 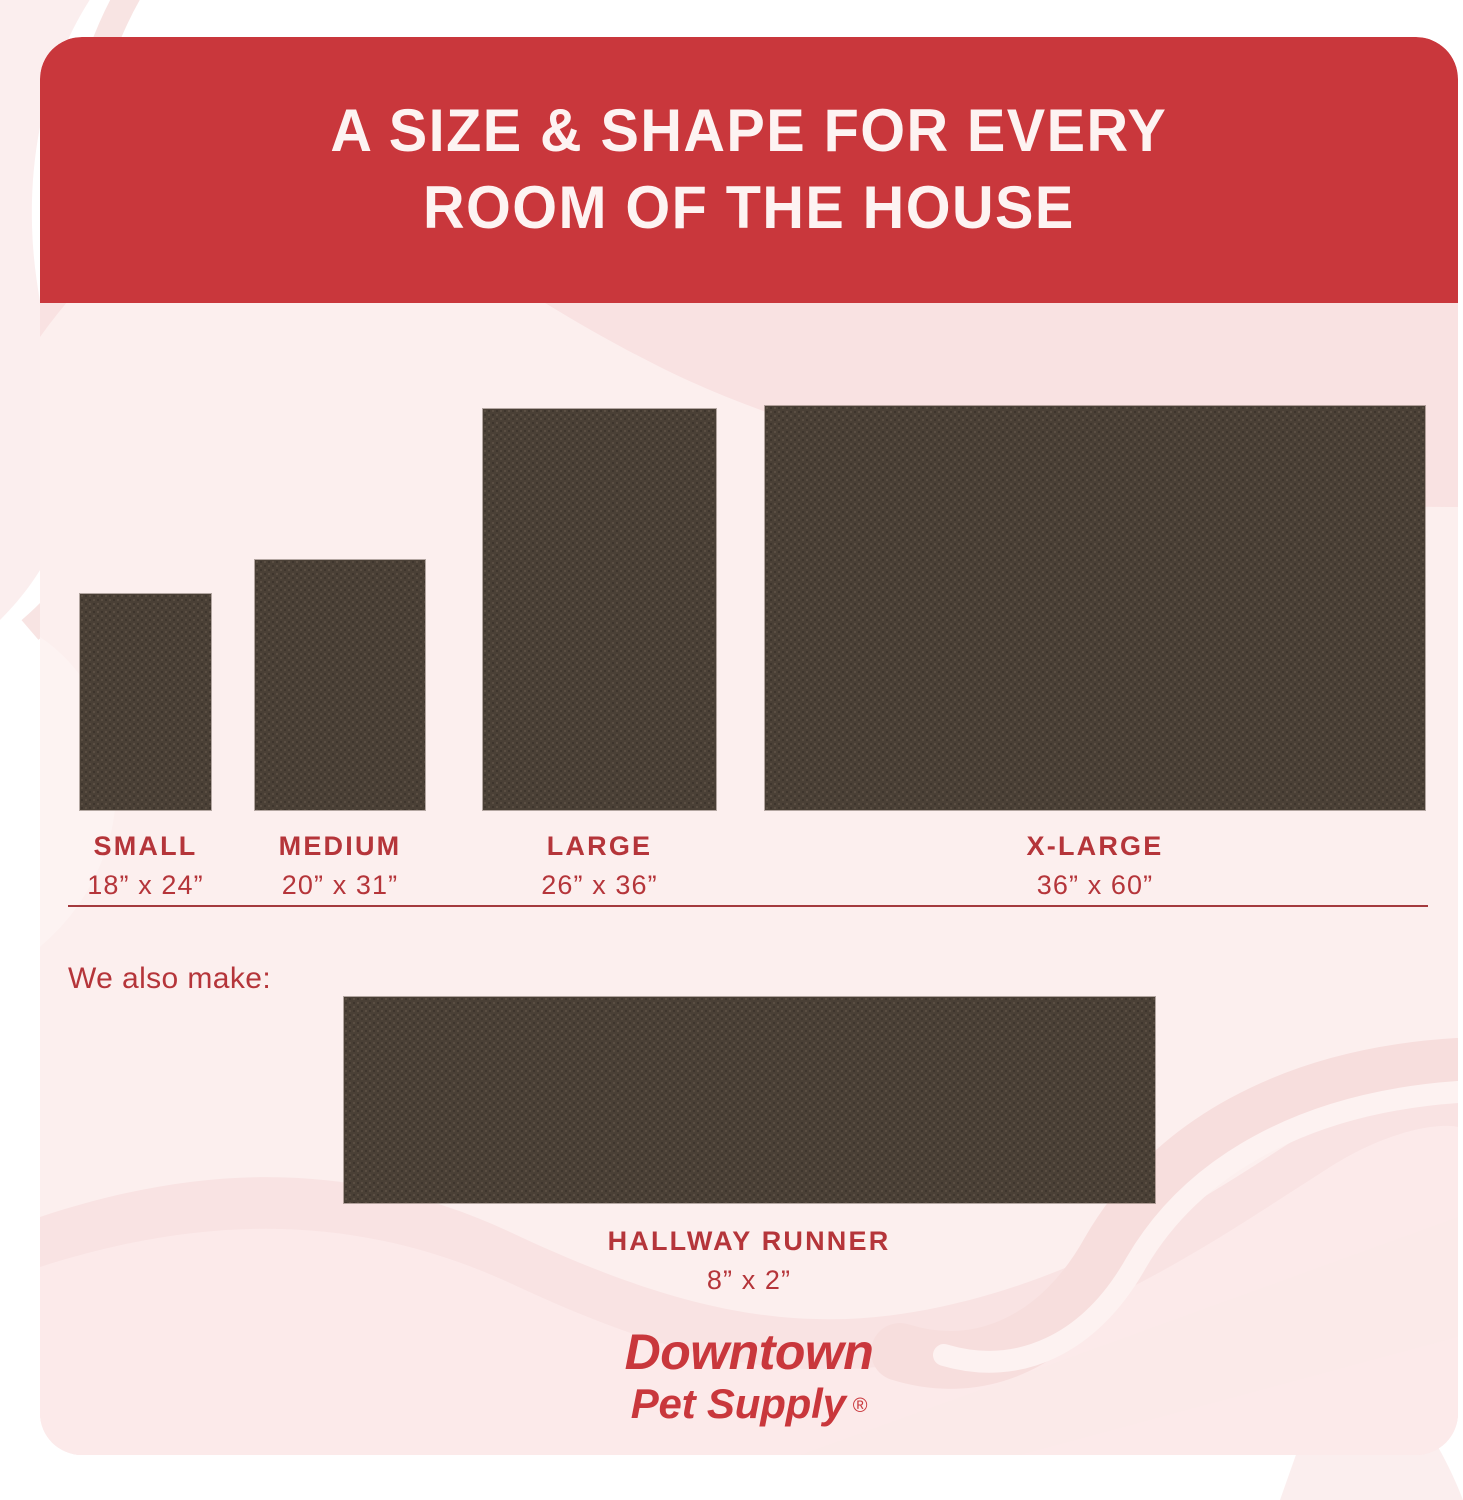 What do you see at coordinates (145, 884) in the screenshot?
I see `size-dimensions-small: 18” x 24”` at bounding box center [145, 884].